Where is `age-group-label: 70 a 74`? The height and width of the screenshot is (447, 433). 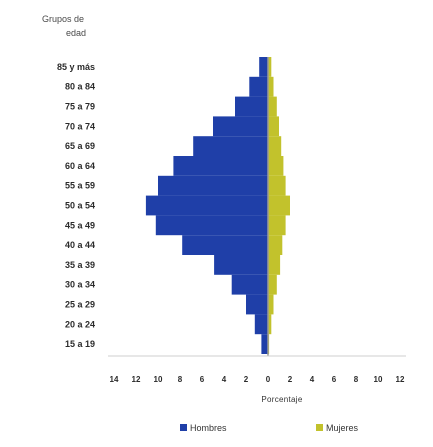 age-group-label: 70 a 74 is located at coordinates (80, 126).